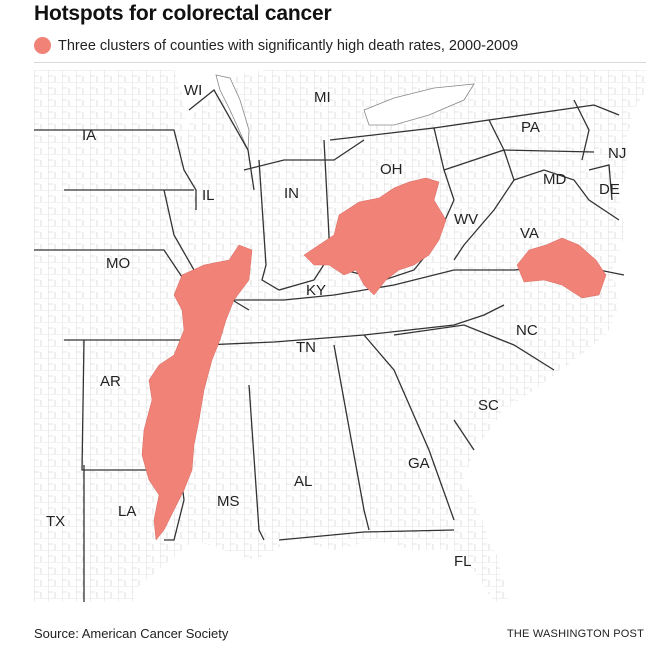  What do you see at coordinates (529, 233) in the screenshot?
I see `state-label-va: VA` at bounding box center [529, 233].